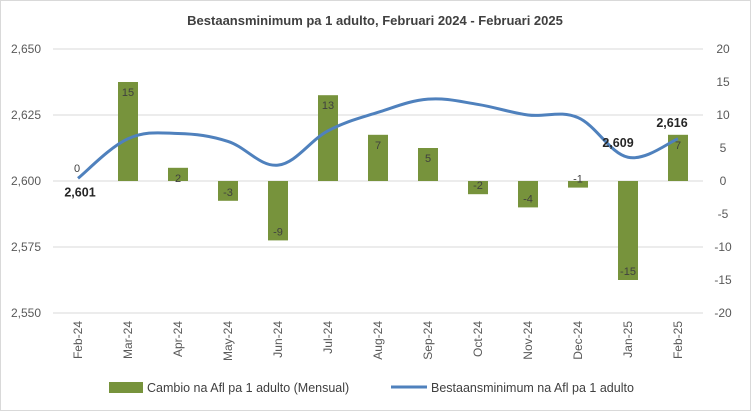  Describe the element at coordinates (178, 179) in the screenshot. I see `bar-data-label: 2` at that location.